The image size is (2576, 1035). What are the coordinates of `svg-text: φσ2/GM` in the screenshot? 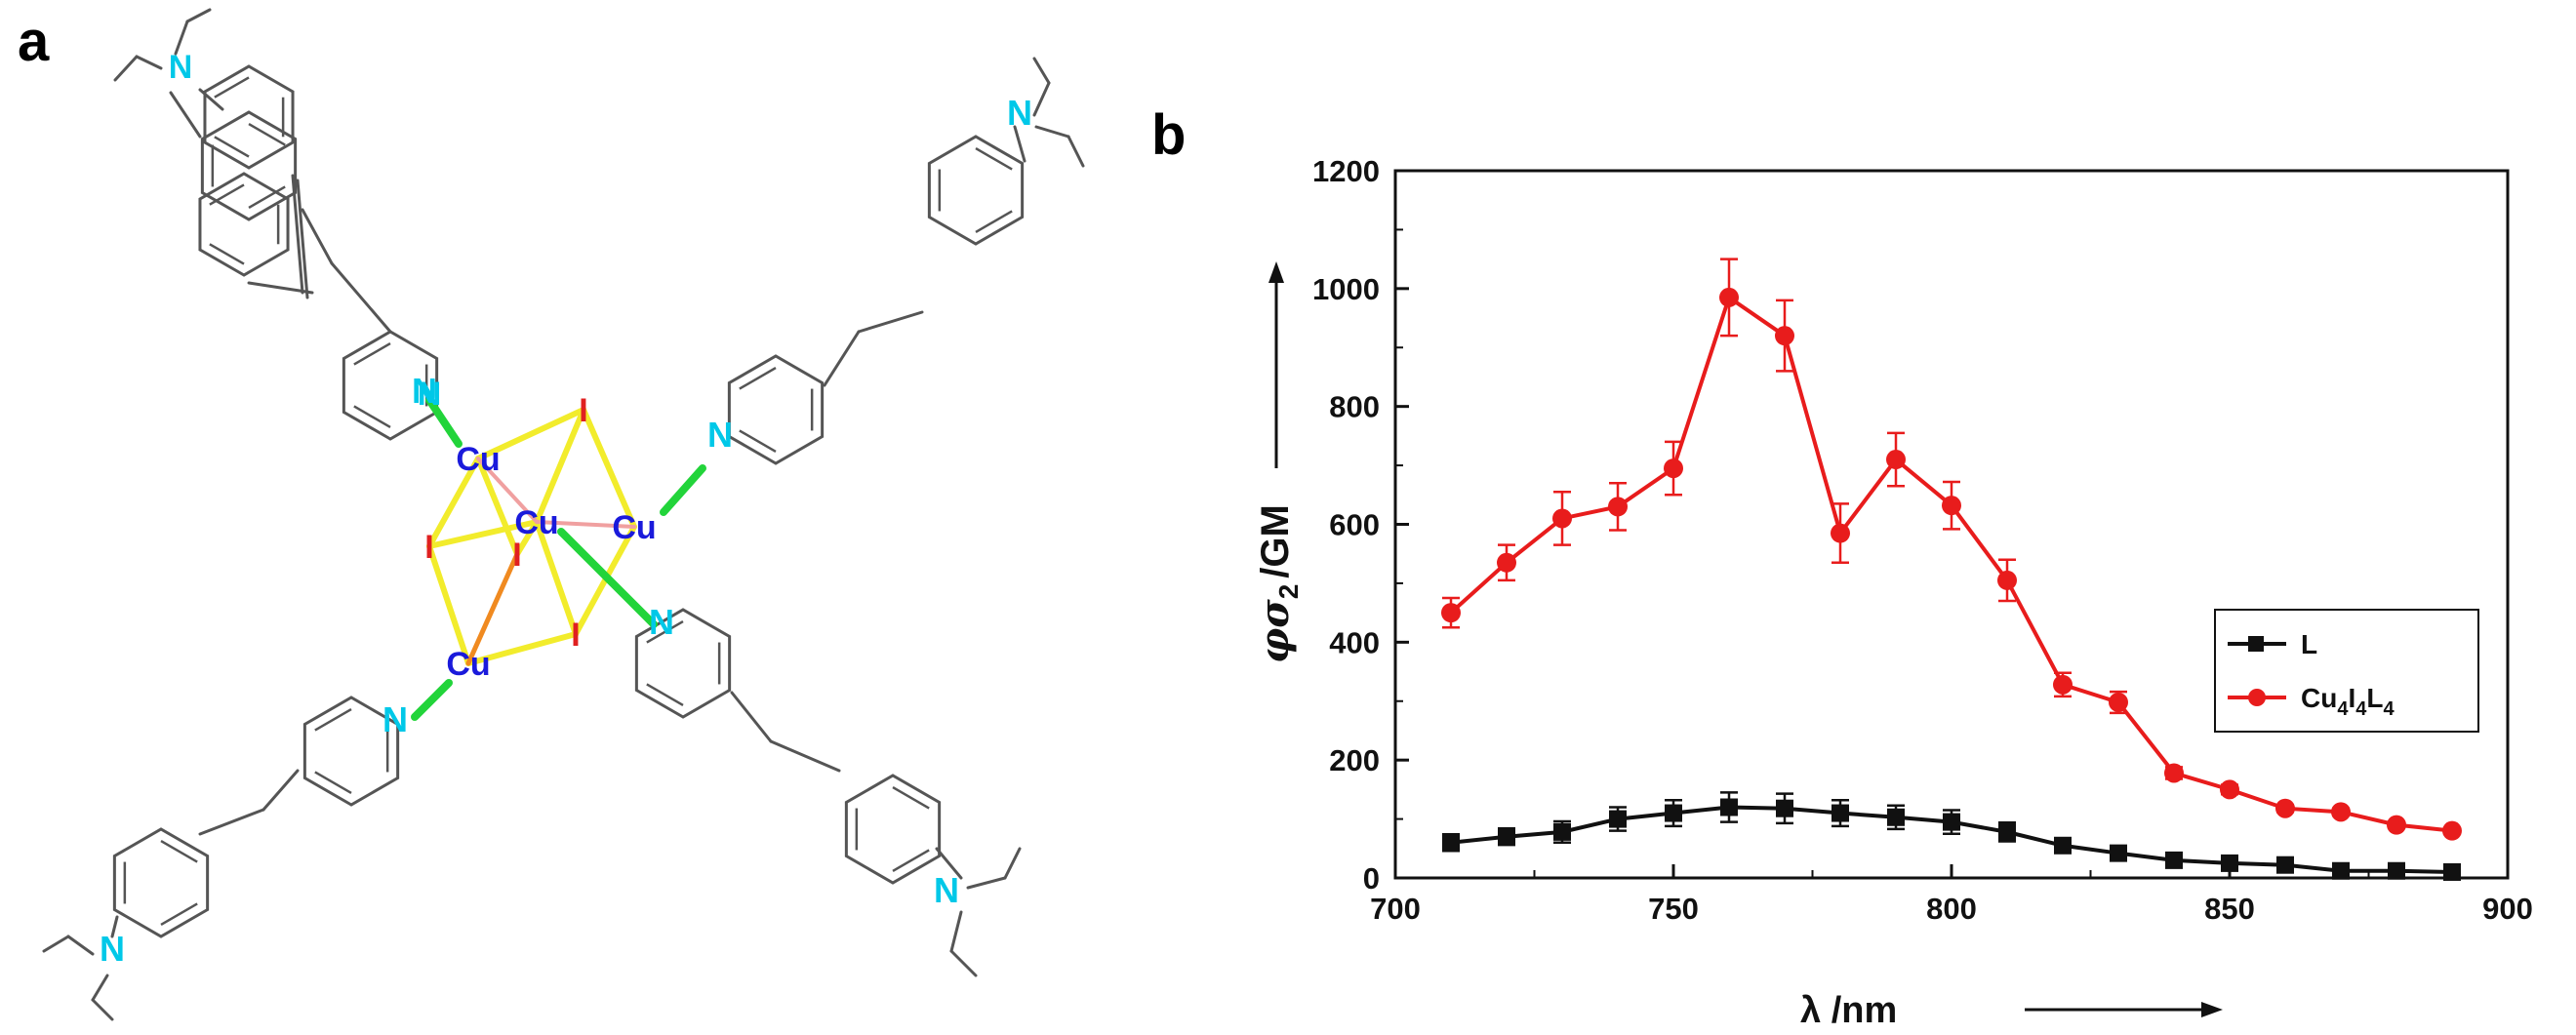 It's located at (1278, 583).